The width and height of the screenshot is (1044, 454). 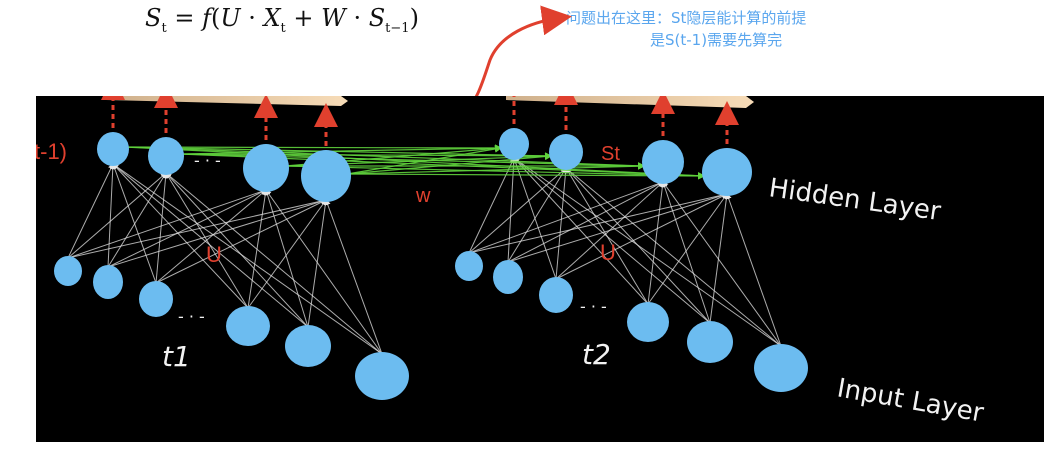 I want to click on connection-t1-in6-h3, so click(x=324, y=272).